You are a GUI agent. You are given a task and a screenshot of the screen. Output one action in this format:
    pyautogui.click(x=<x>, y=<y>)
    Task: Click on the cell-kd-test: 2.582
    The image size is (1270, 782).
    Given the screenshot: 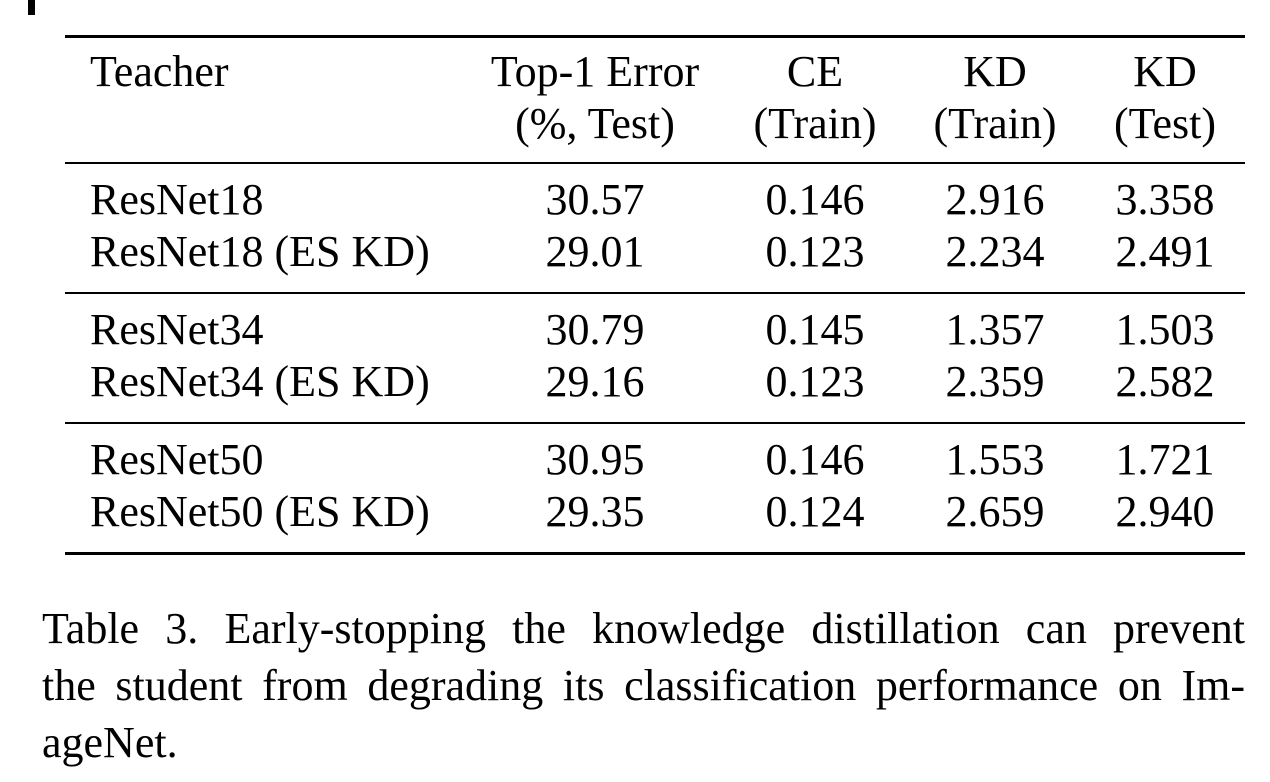 What is the action you would take?
    pyautogui.click(x=1165, y=381)
    